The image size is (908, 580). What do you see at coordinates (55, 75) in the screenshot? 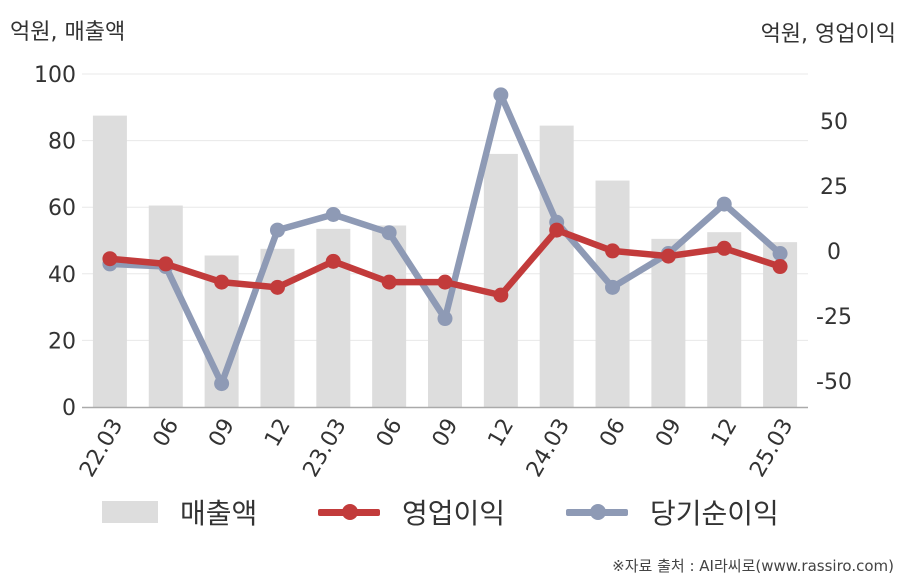
I see `left-axis-tick-label: 100` at bounding box center [55, 75].